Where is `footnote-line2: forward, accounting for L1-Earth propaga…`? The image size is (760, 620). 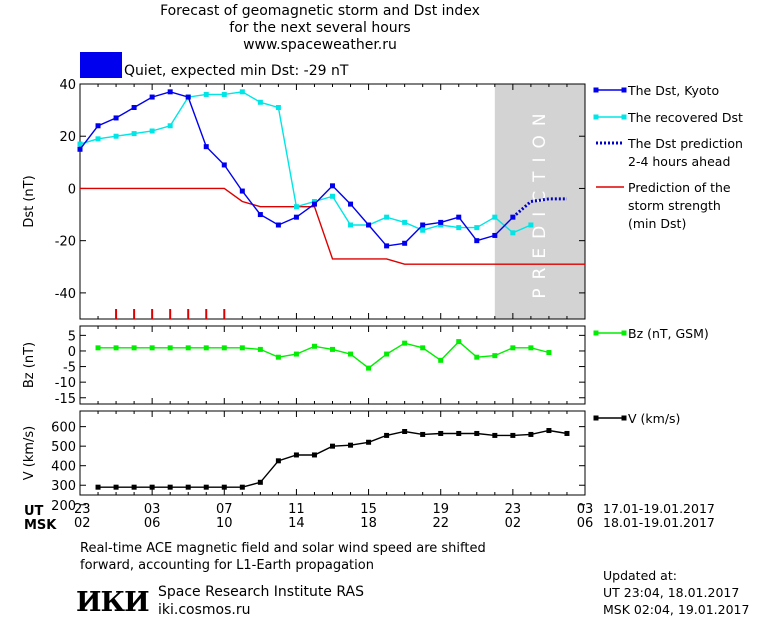 footnote-line2: forward, accounting for L1-Earth propaga… is located at coordinates (227, 565).